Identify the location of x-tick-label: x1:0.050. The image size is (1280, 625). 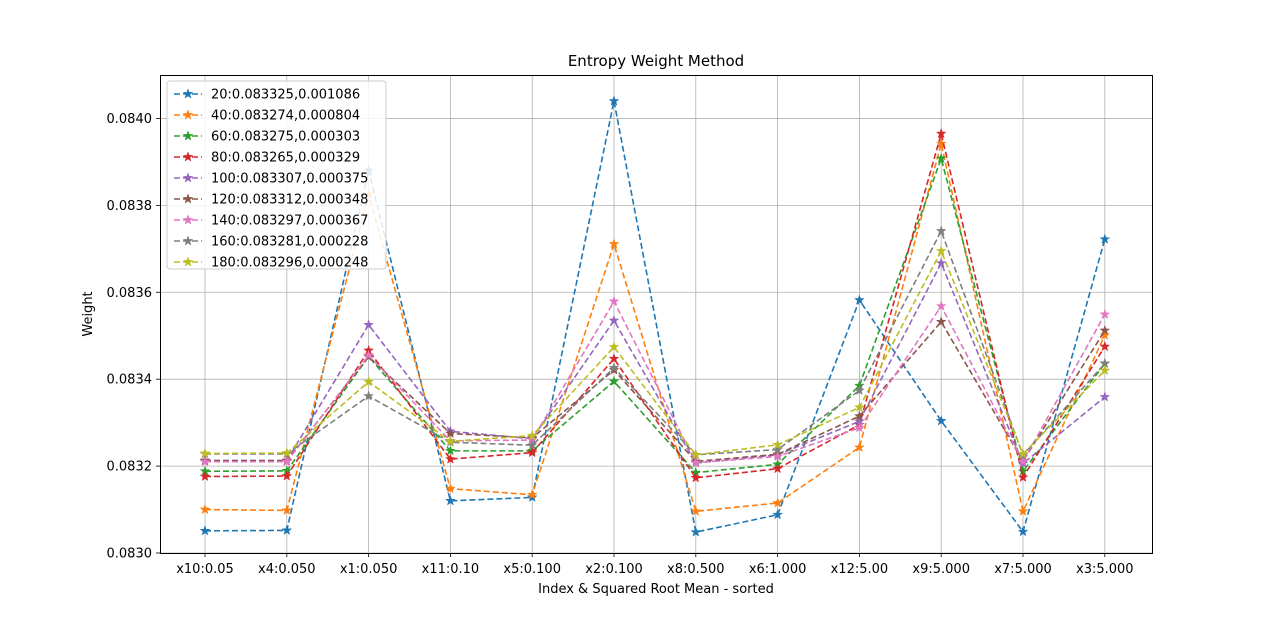
(369, 569).